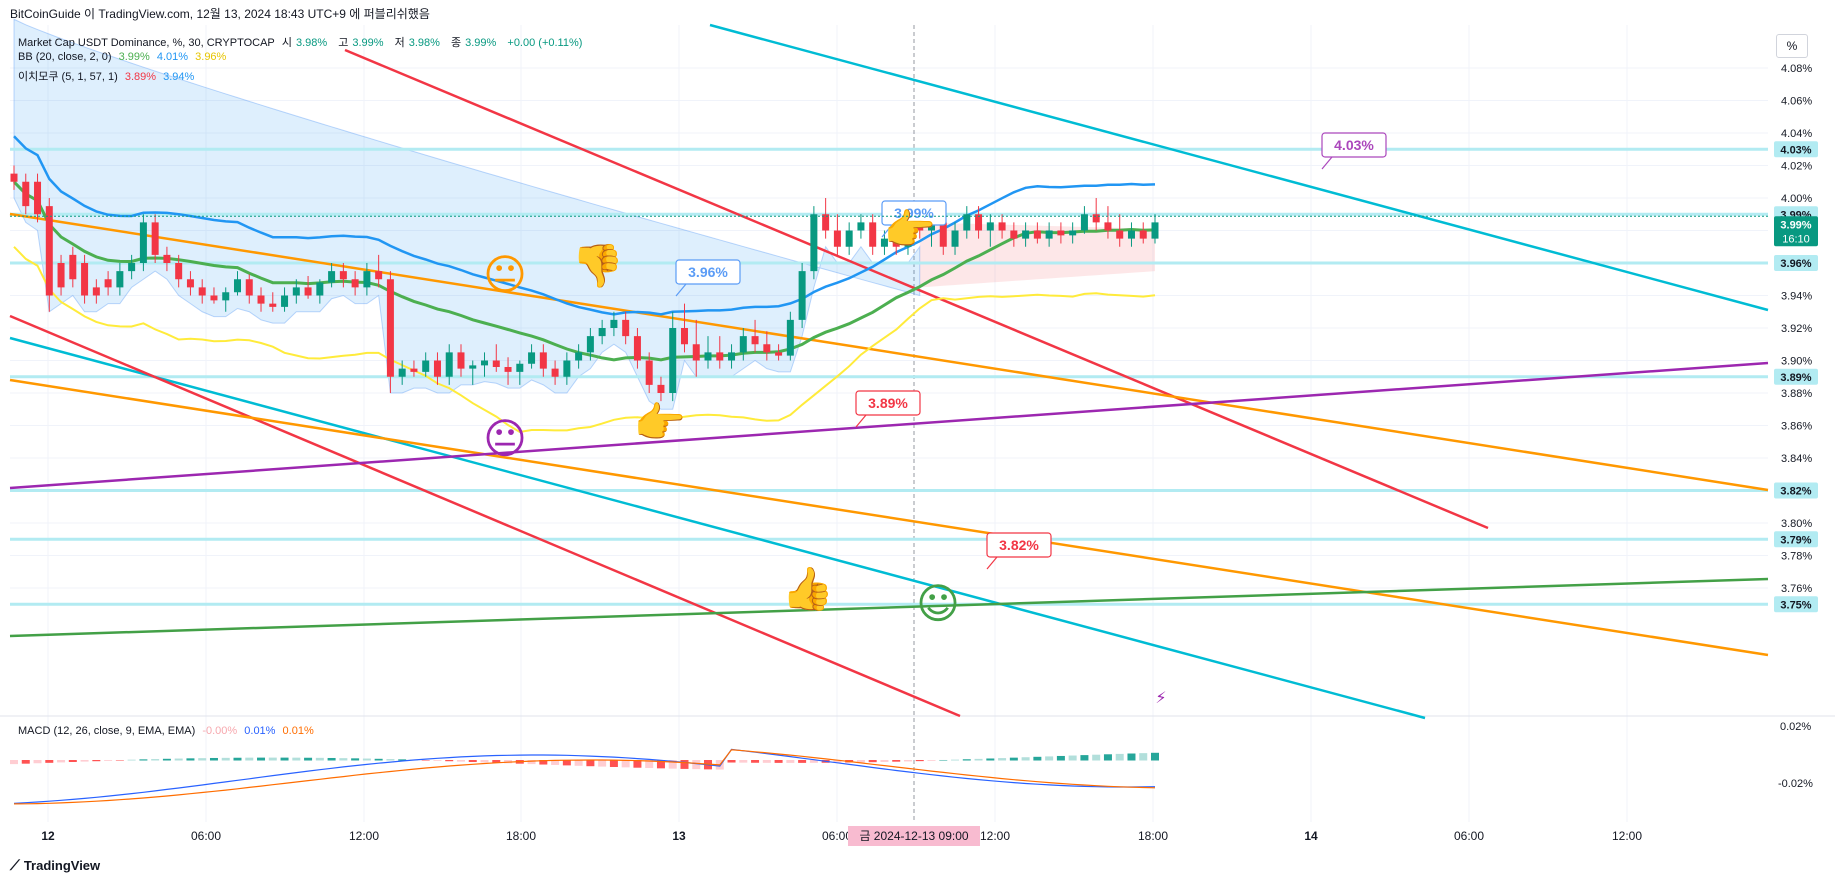 The width and height of the screenshot is (1835, 883). I want to click on current-price-tag, so click(1796, 231).